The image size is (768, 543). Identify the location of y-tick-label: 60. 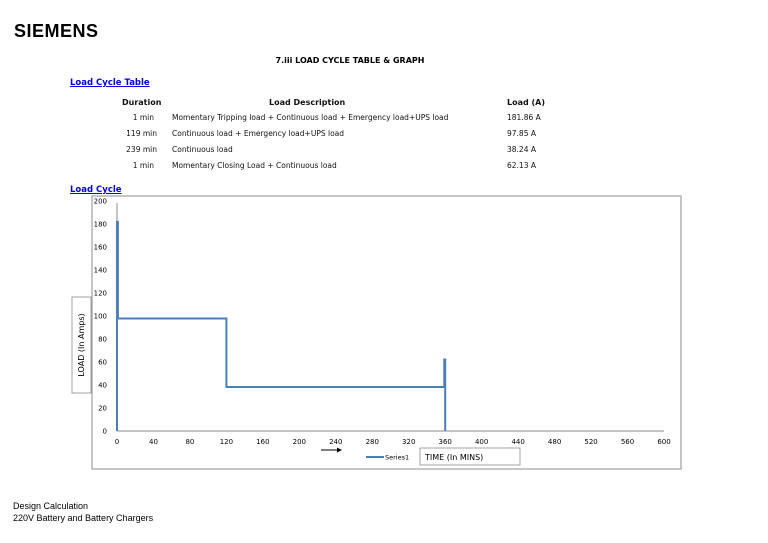
(102, 363).